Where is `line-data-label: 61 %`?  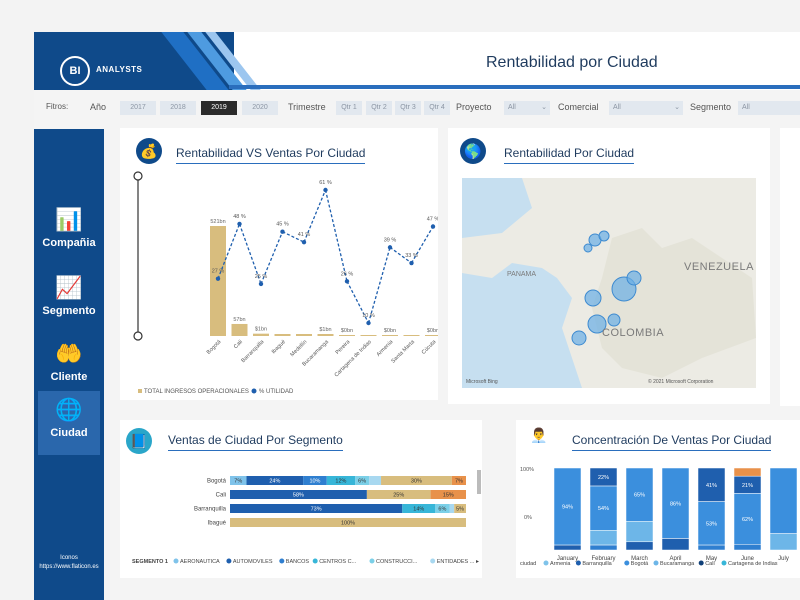
line-data-label: 61 % is located at coordinates (325, 183).